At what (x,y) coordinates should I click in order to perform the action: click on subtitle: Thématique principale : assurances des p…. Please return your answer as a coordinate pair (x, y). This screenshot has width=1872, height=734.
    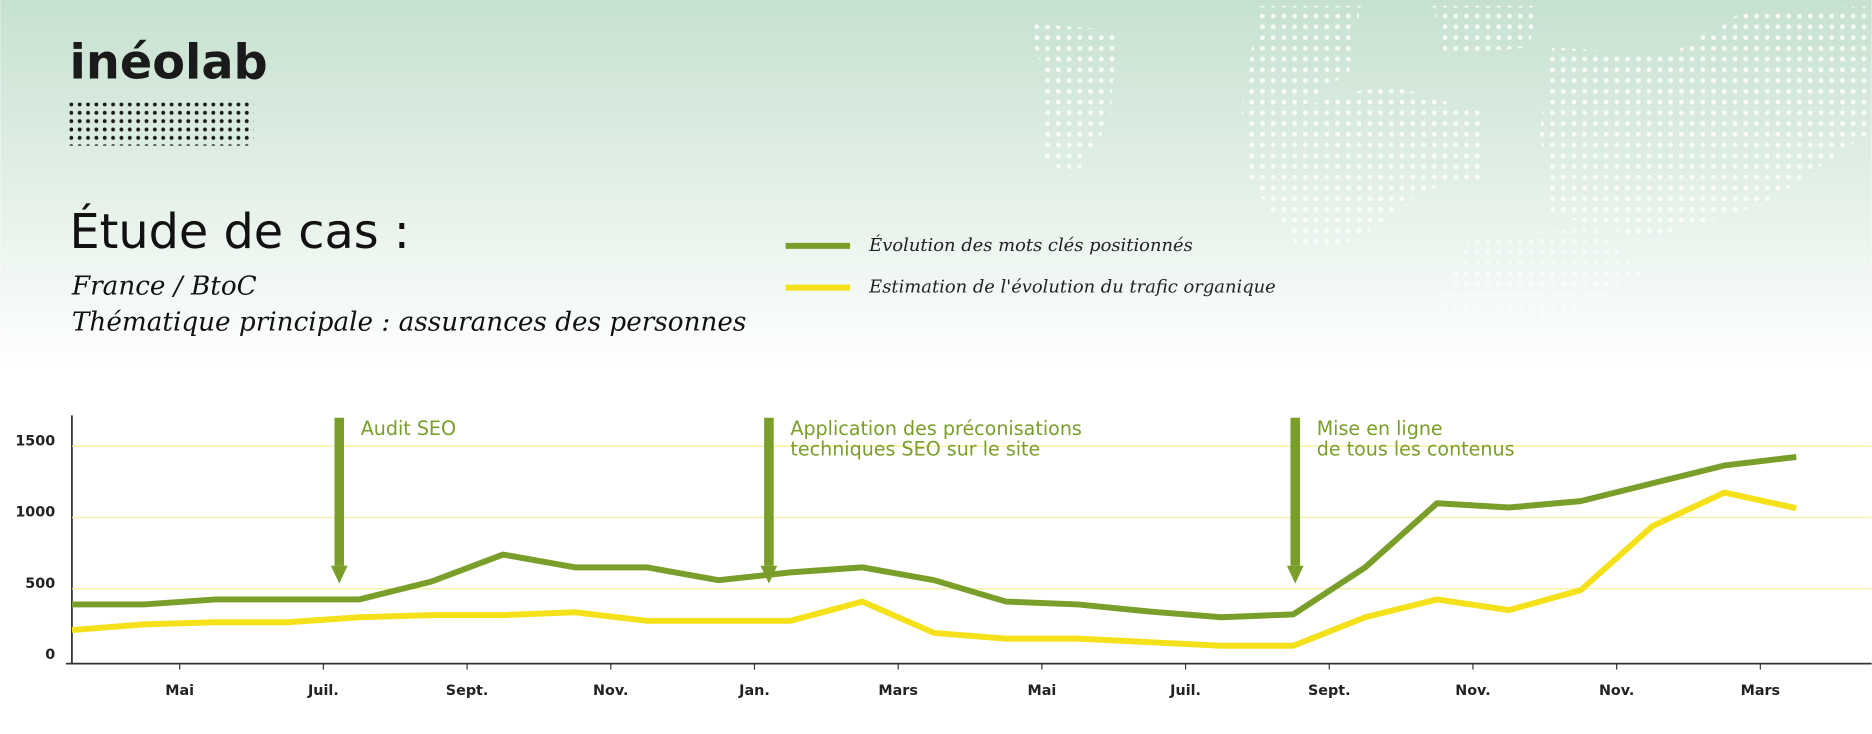
    Looking at the image, I should click on (409, 322).